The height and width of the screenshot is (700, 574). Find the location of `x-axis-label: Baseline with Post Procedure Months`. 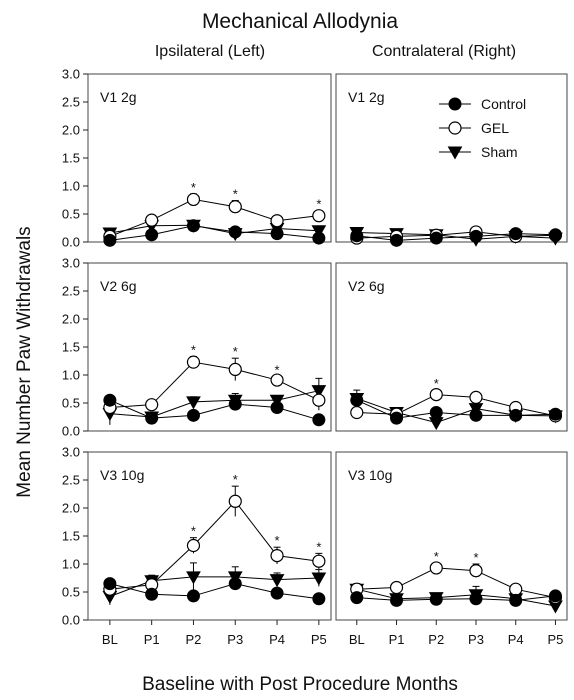

x-axis-label: Baseline with Post Procedure Months is located at coordinates (300, 684).